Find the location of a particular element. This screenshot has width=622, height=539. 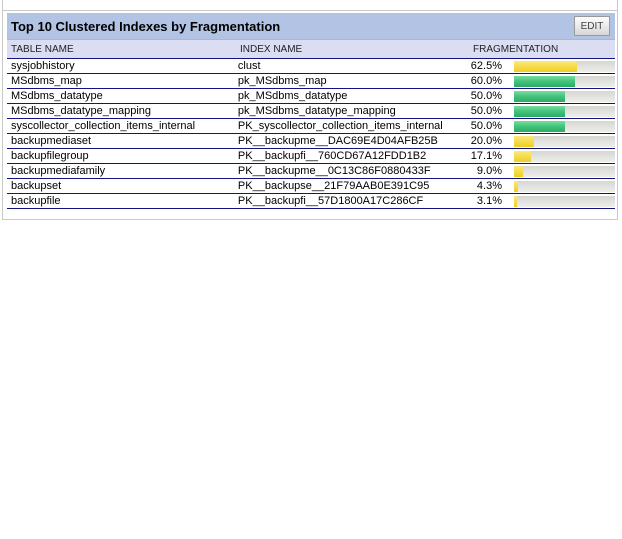

cell-fragmentation: 60.0% is located at coordinates (531, 81).